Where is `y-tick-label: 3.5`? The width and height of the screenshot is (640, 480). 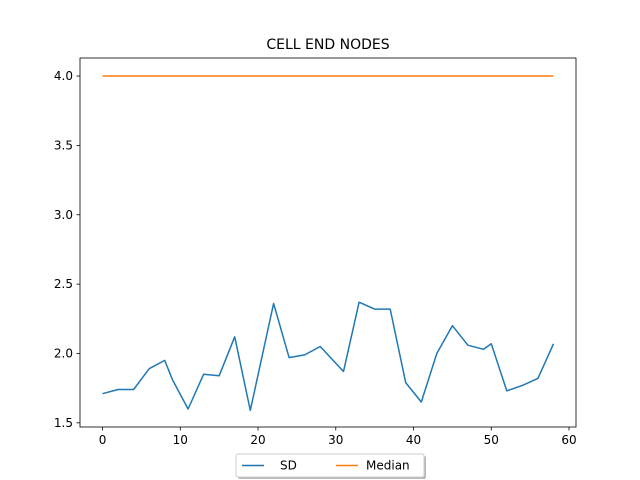 y-tick-label: 3.5 is located at coordinates (63, 145).